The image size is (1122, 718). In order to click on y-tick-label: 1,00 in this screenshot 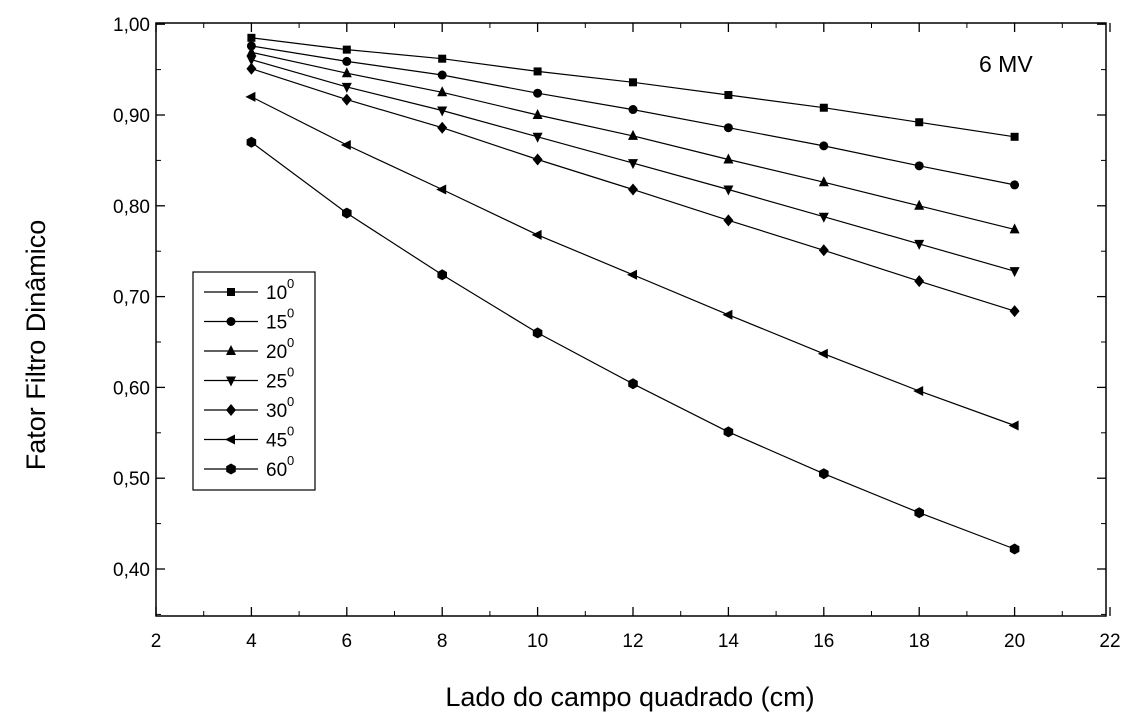, I will do `click(131, 25)`.